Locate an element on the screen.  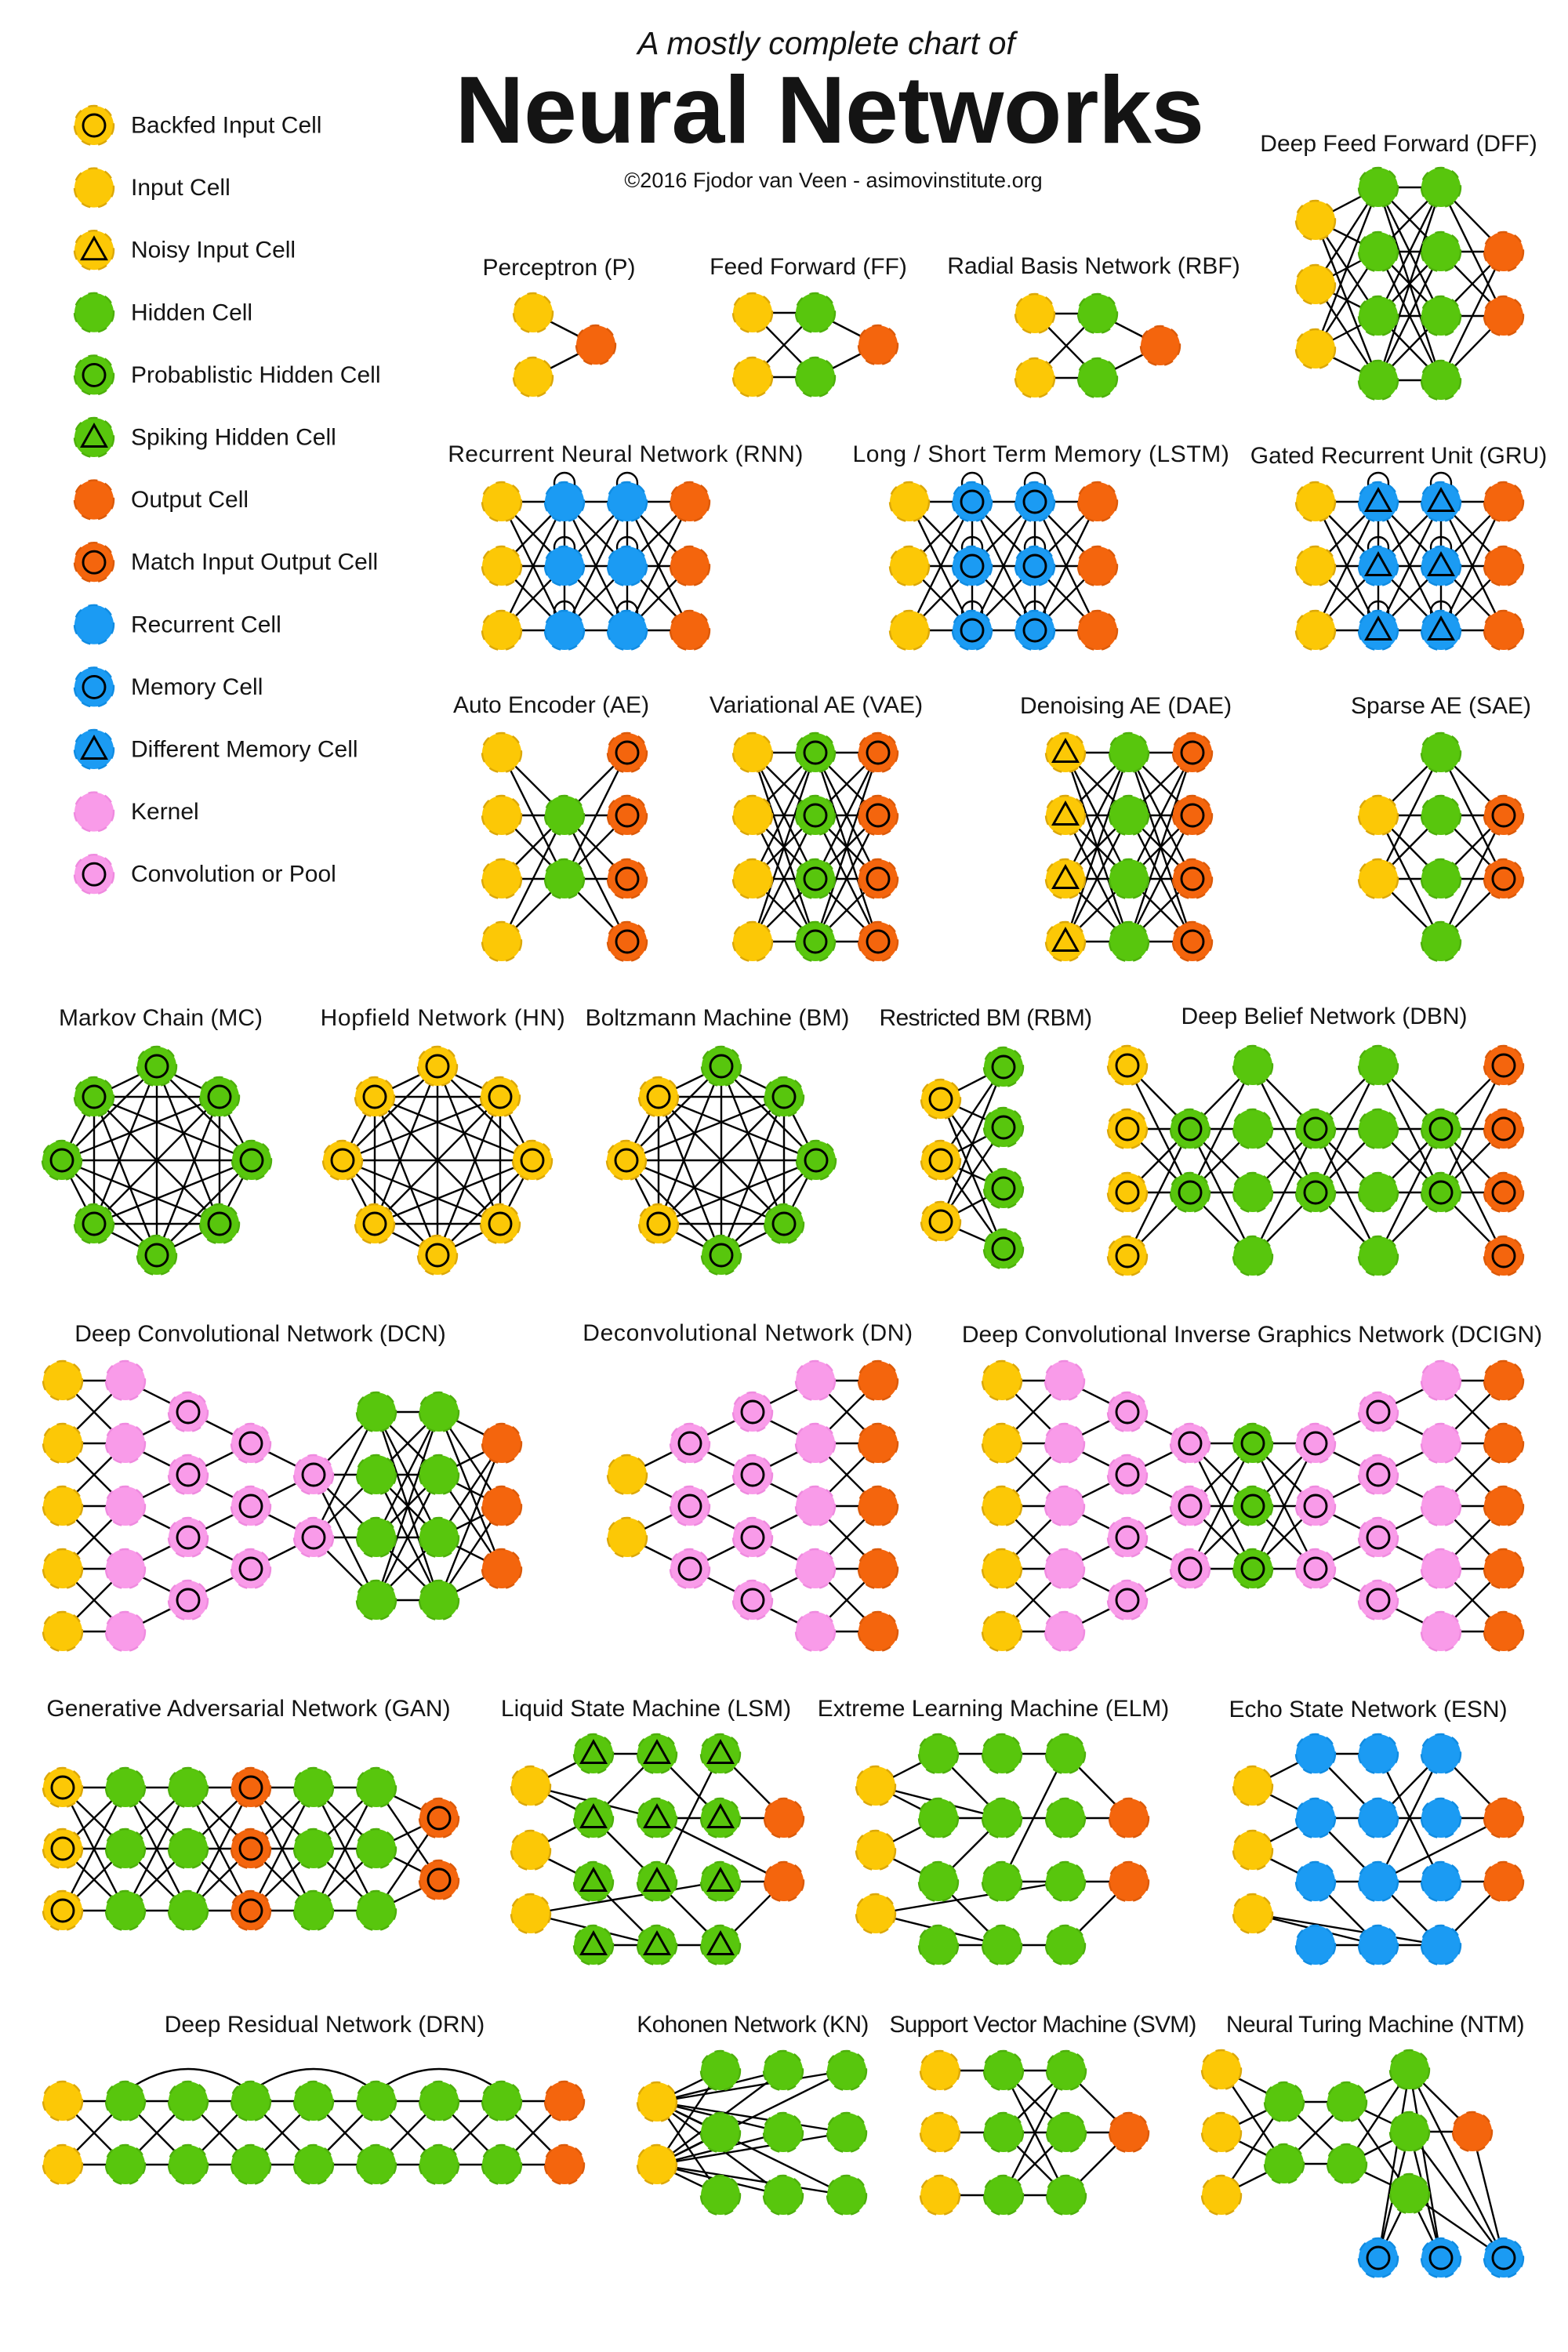
svg-text:Deep Convolutional Network (DC: Deep Convolutional Network (DCN) is located at coordinates (260, 1334).